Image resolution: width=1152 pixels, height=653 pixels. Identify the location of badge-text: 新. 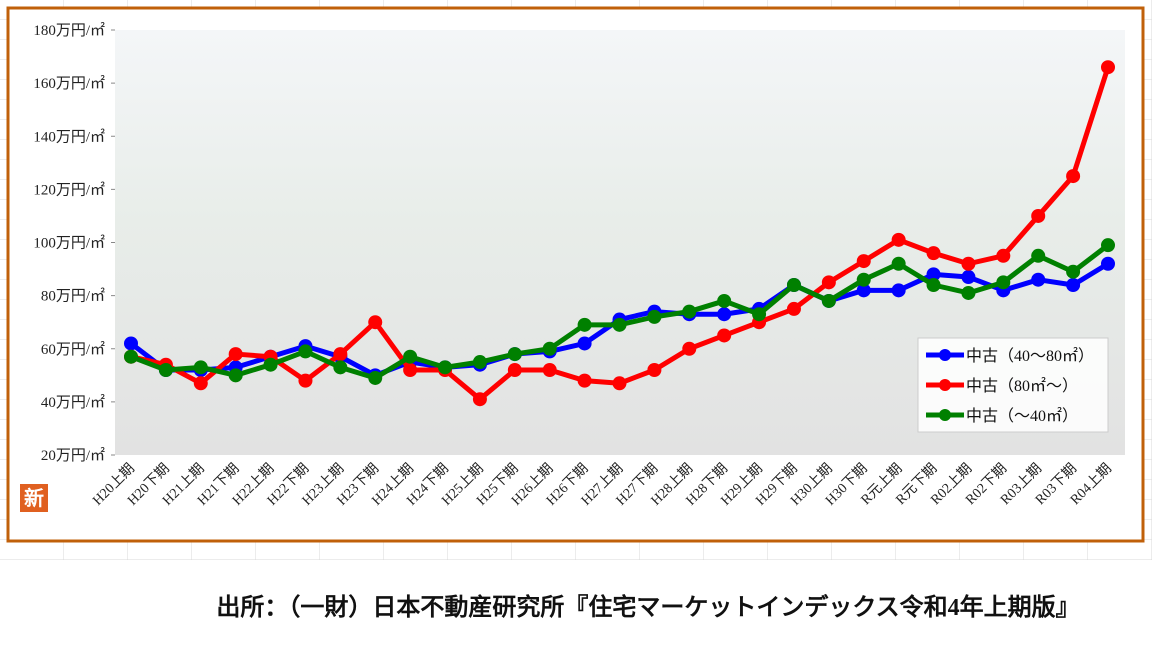
(34, 498).